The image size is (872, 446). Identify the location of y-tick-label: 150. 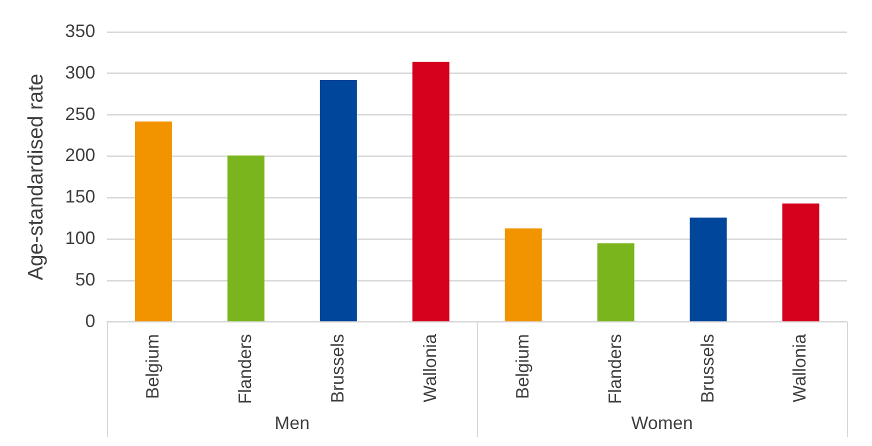
(80, 196).